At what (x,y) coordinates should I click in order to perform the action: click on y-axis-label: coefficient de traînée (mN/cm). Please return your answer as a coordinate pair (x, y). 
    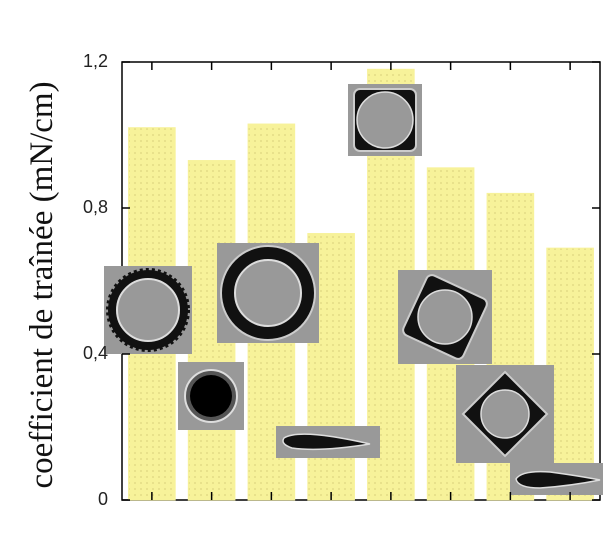
    Looking at the image, I should click on (42, 284).